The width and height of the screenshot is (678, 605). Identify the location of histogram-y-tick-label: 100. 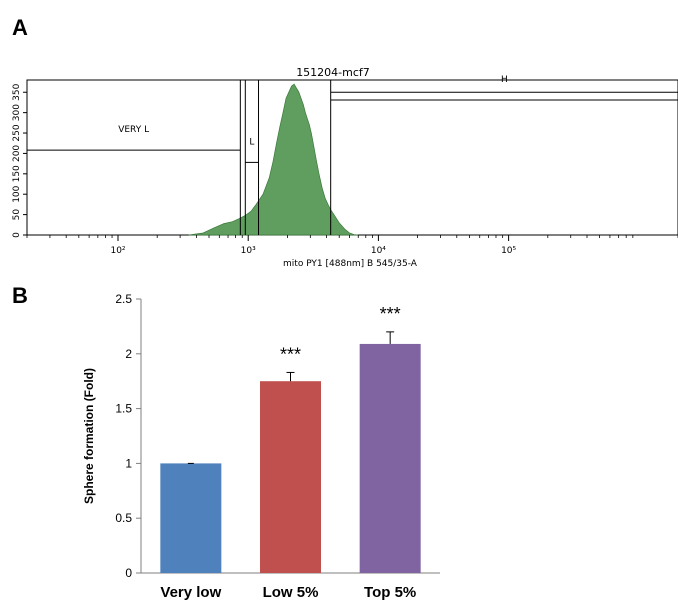
(17, 193).